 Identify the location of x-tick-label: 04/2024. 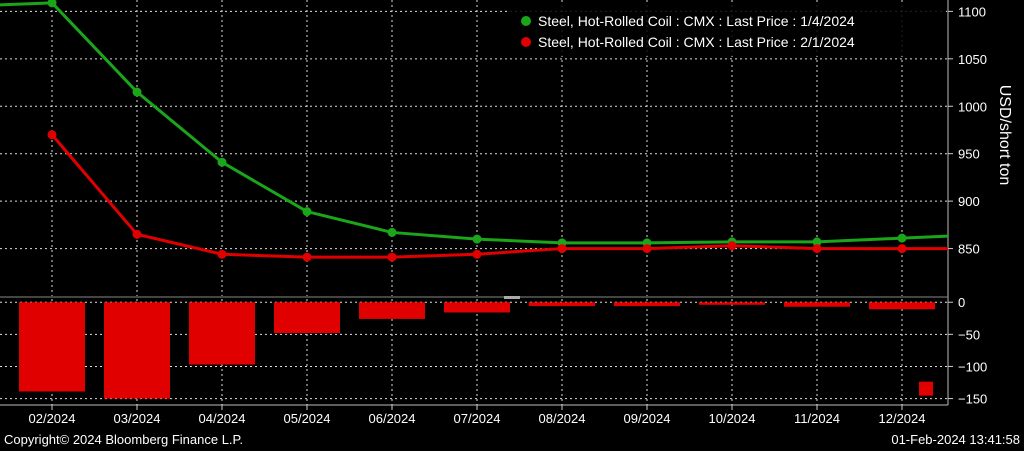
(222, 418).